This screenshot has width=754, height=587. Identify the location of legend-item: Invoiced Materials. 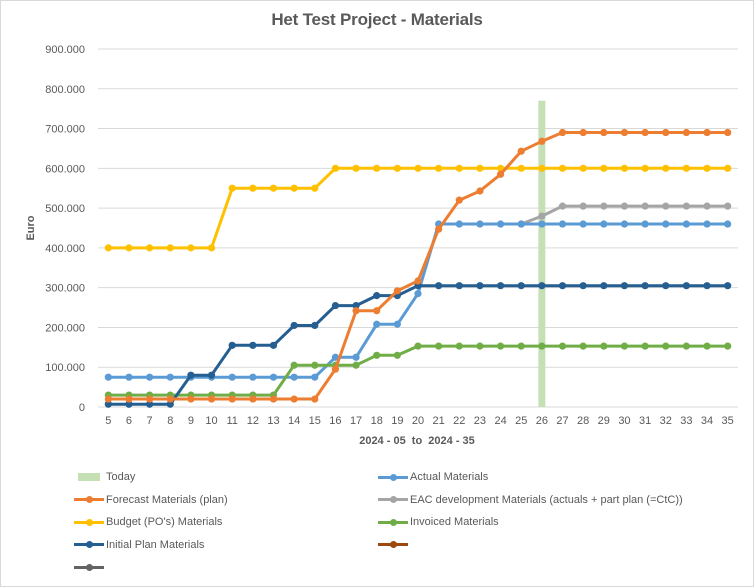
(438, 522).